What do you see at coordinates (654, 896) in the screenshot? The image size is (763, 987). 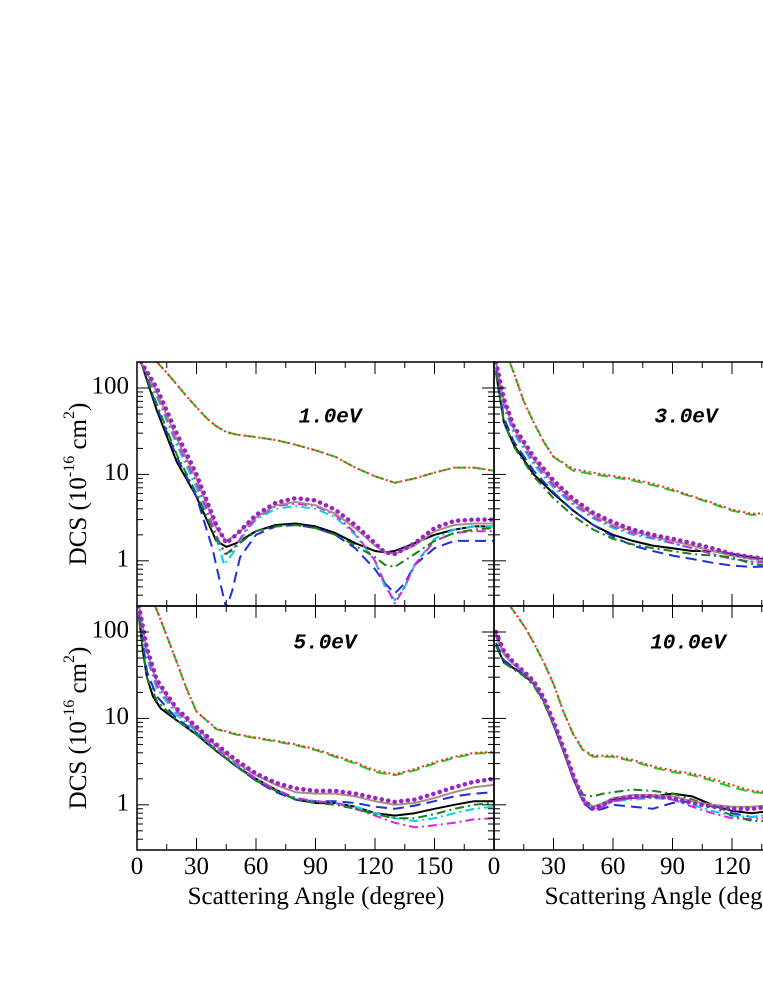 I see `x-axis-title-right: Scattering Angle (degree)` at bounding box center [654, 896].